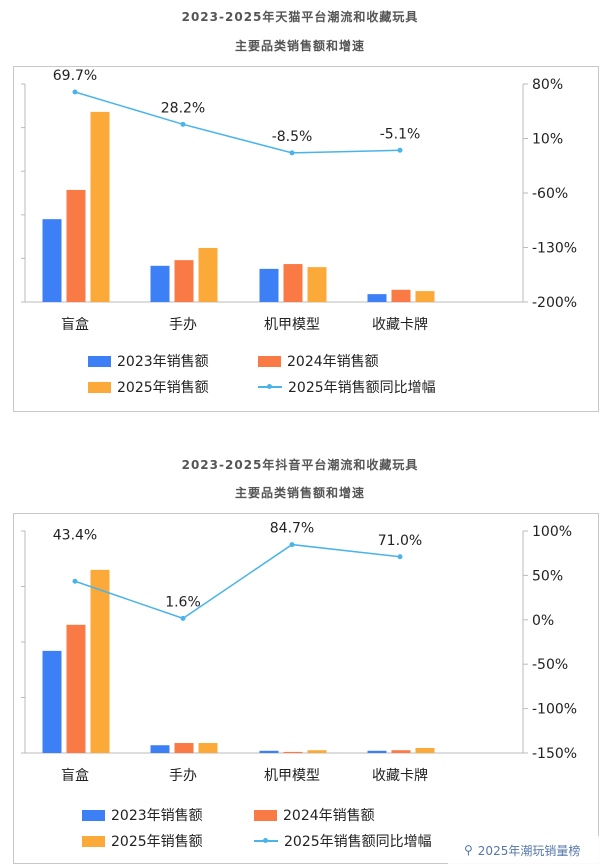 The width and height of the screenshot is (600, 866). I want to click on right-tick-label: 50%, so click(547, 576).